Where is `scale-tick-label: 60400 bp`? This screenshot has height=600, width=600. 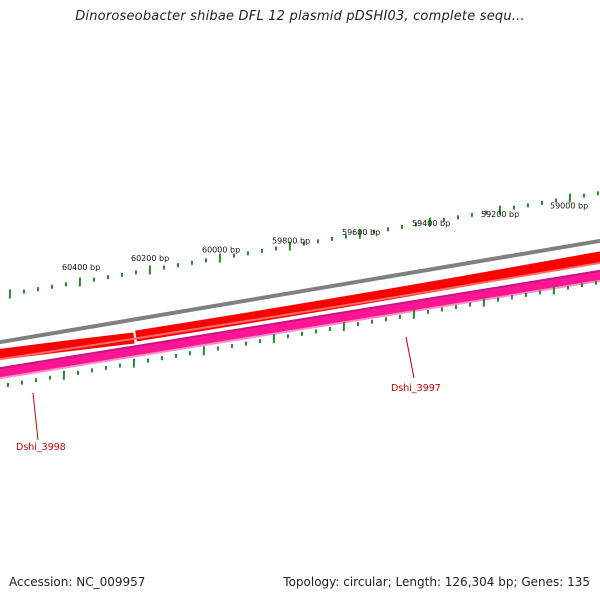
scale-tick-label: 60400 bp is located at coordinates (81, 267).